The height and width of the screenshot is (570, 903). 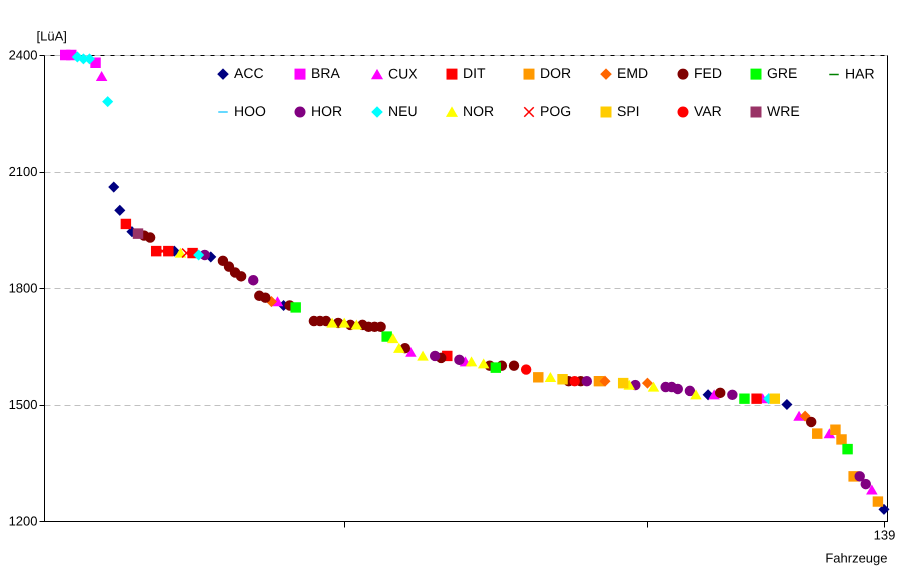 I want to click on x-tick-label: 139, so click(x=885, y=535).